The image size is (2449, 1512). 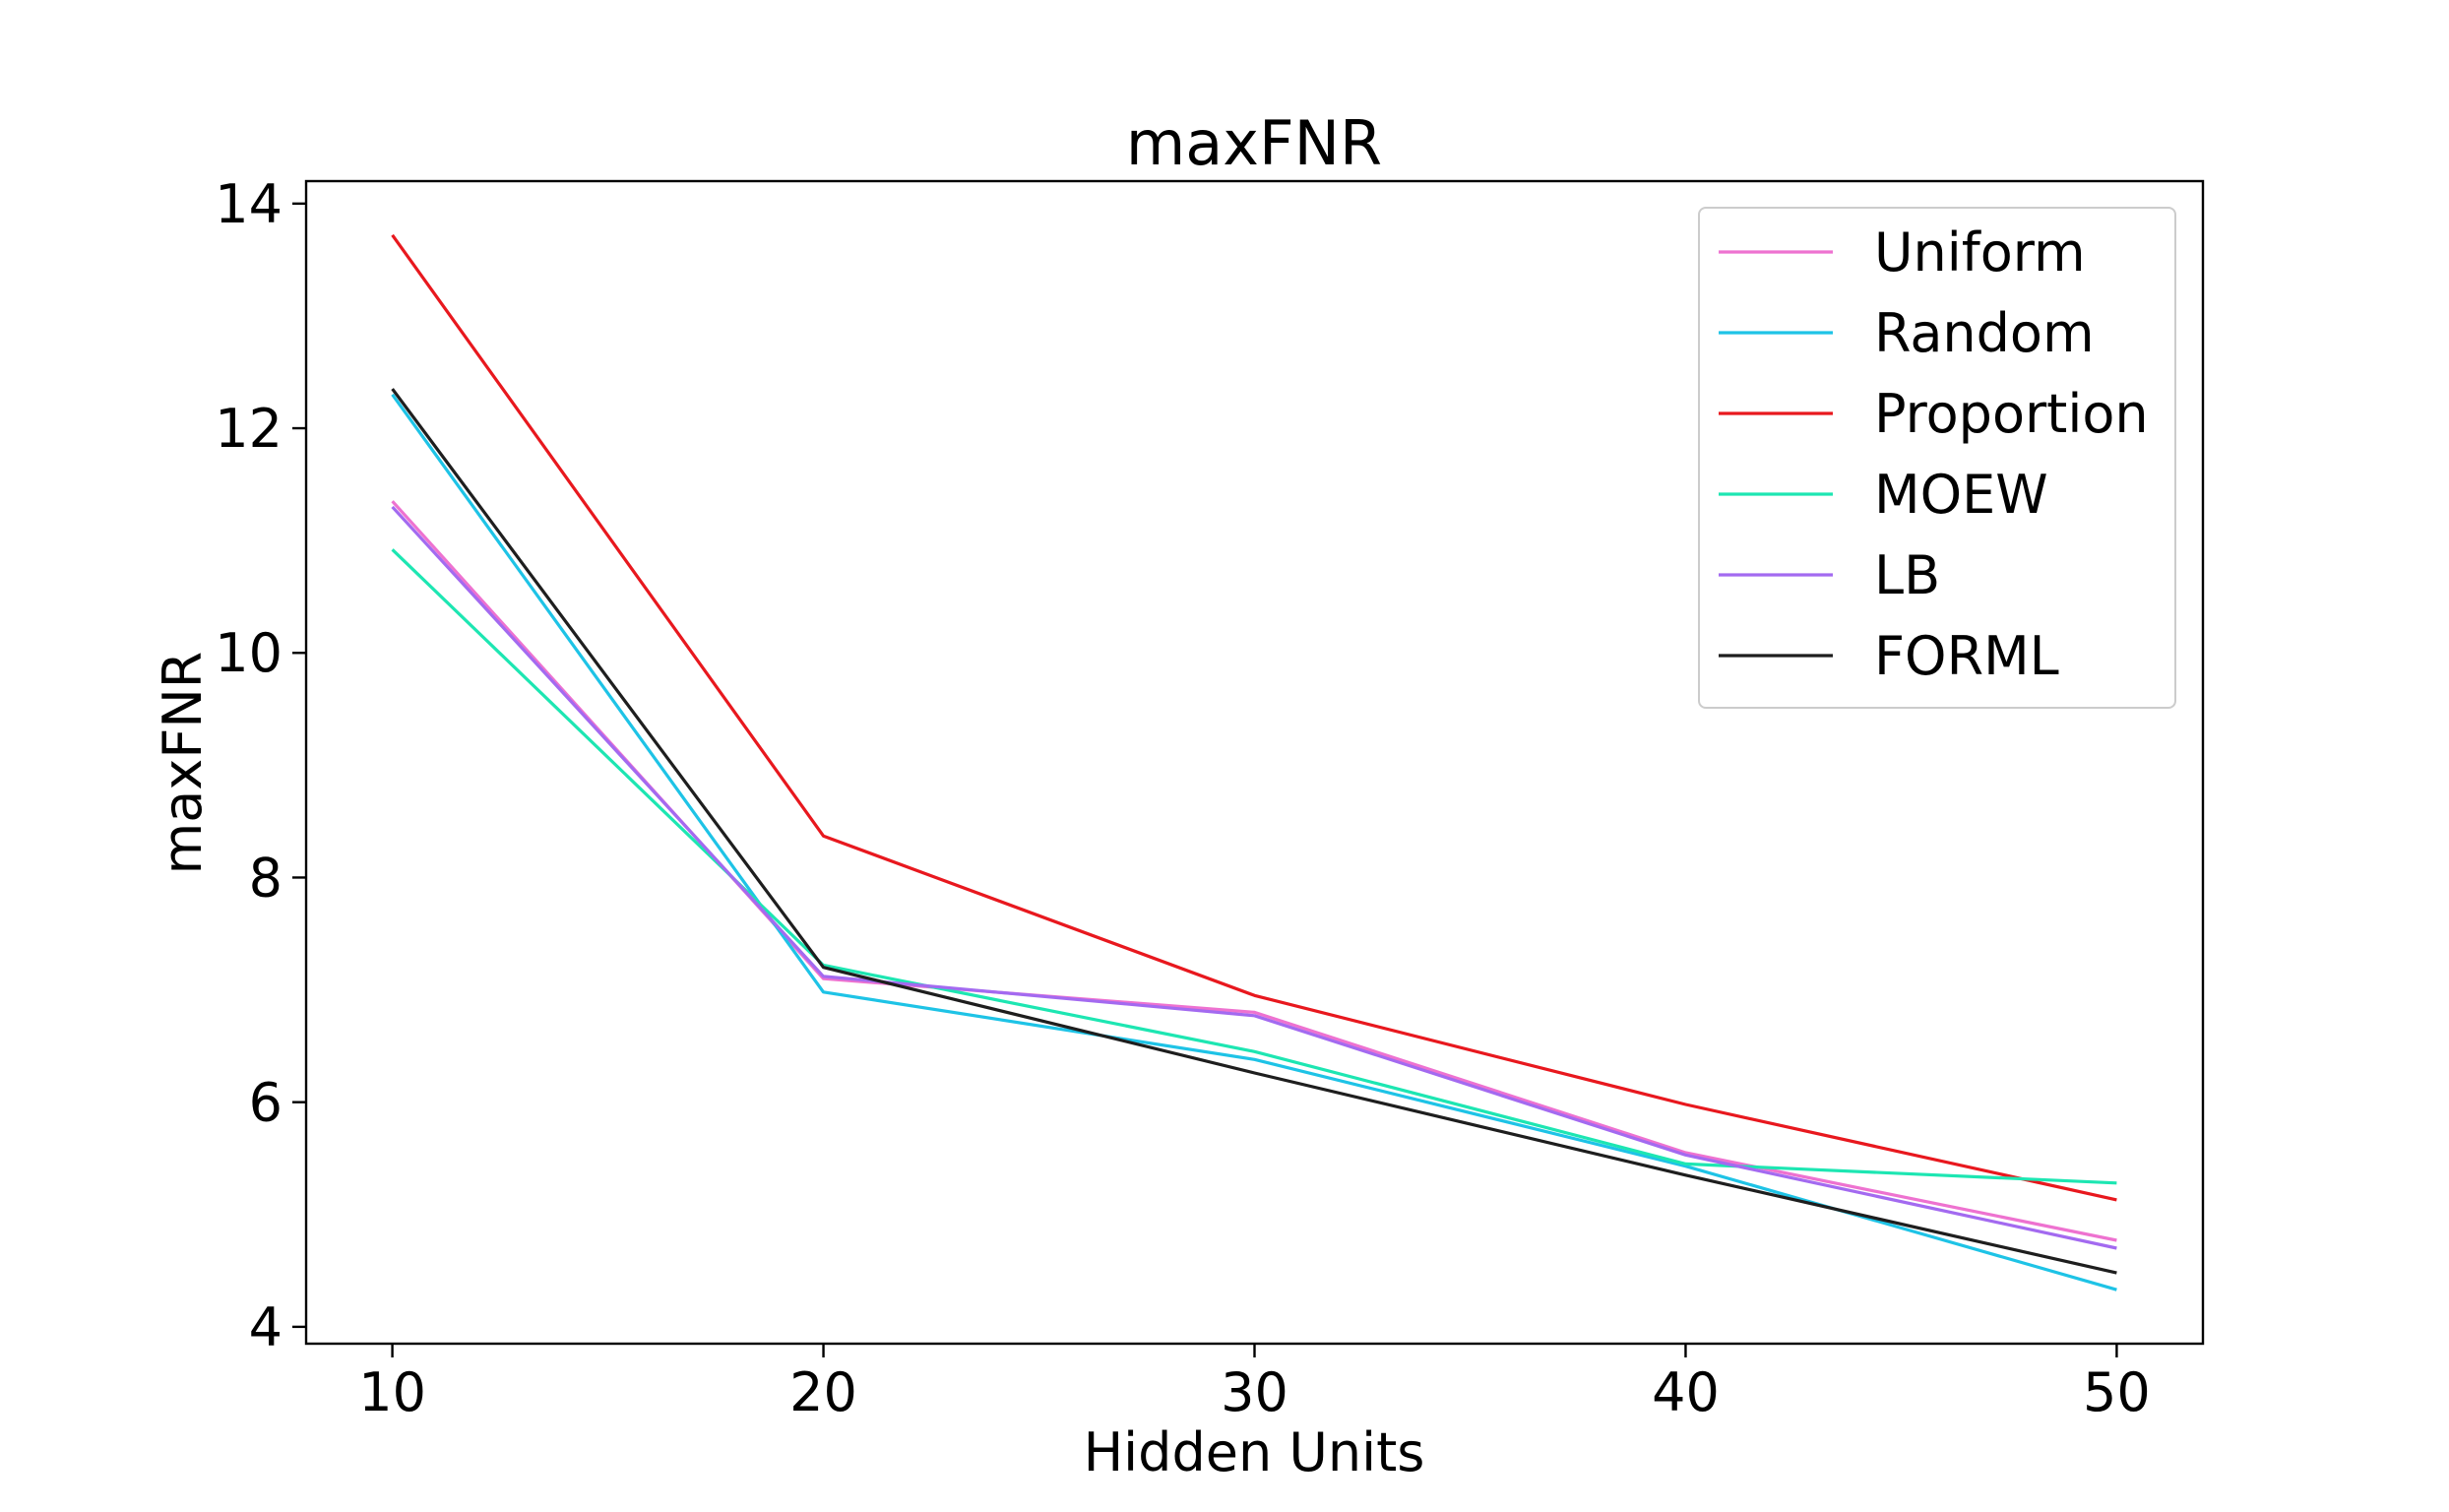 I want to click on x-tick-label: 20, so click(x=823, y=1392).